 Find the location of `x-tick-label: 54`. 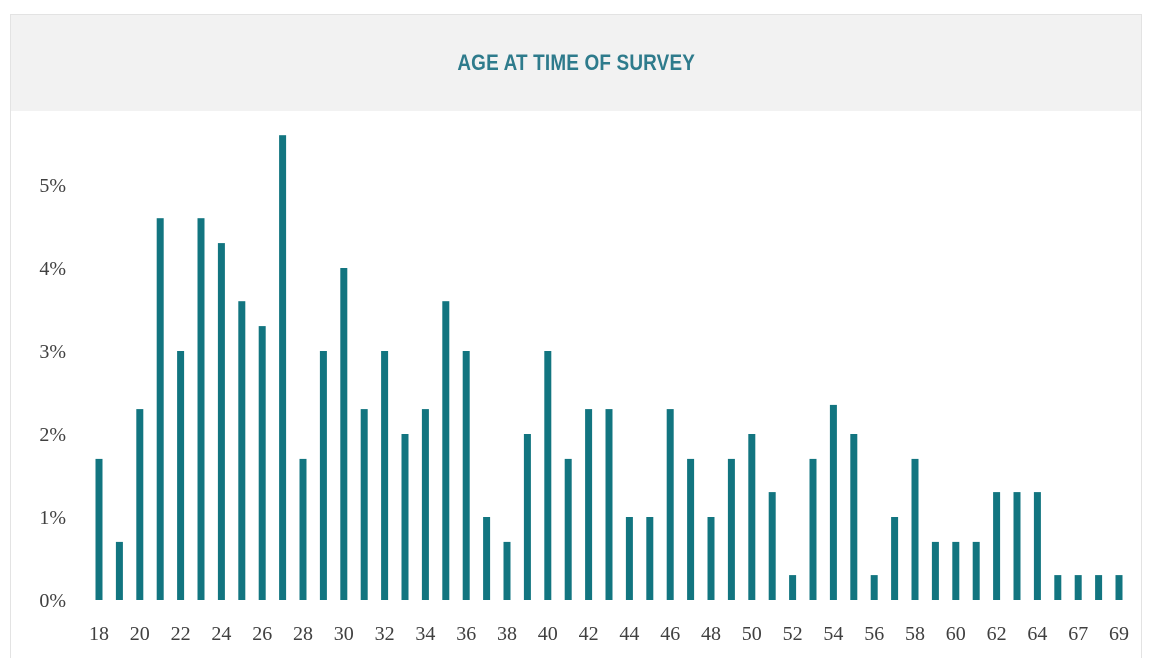

x-tick-label: 54 is located at coordinates (833, 634).